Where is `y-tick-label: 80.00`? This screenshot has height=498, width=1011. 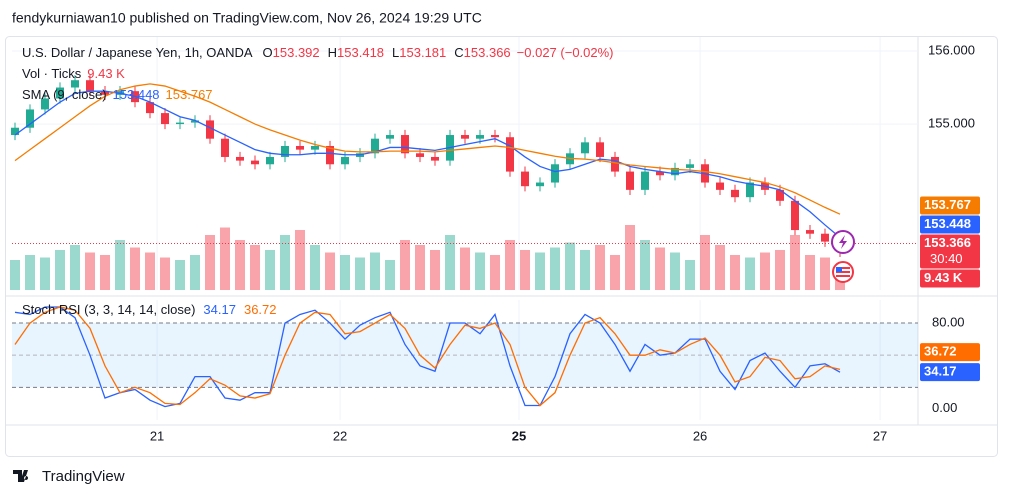
y-tick-label: 80.00 is located at coordinates (948, 321).